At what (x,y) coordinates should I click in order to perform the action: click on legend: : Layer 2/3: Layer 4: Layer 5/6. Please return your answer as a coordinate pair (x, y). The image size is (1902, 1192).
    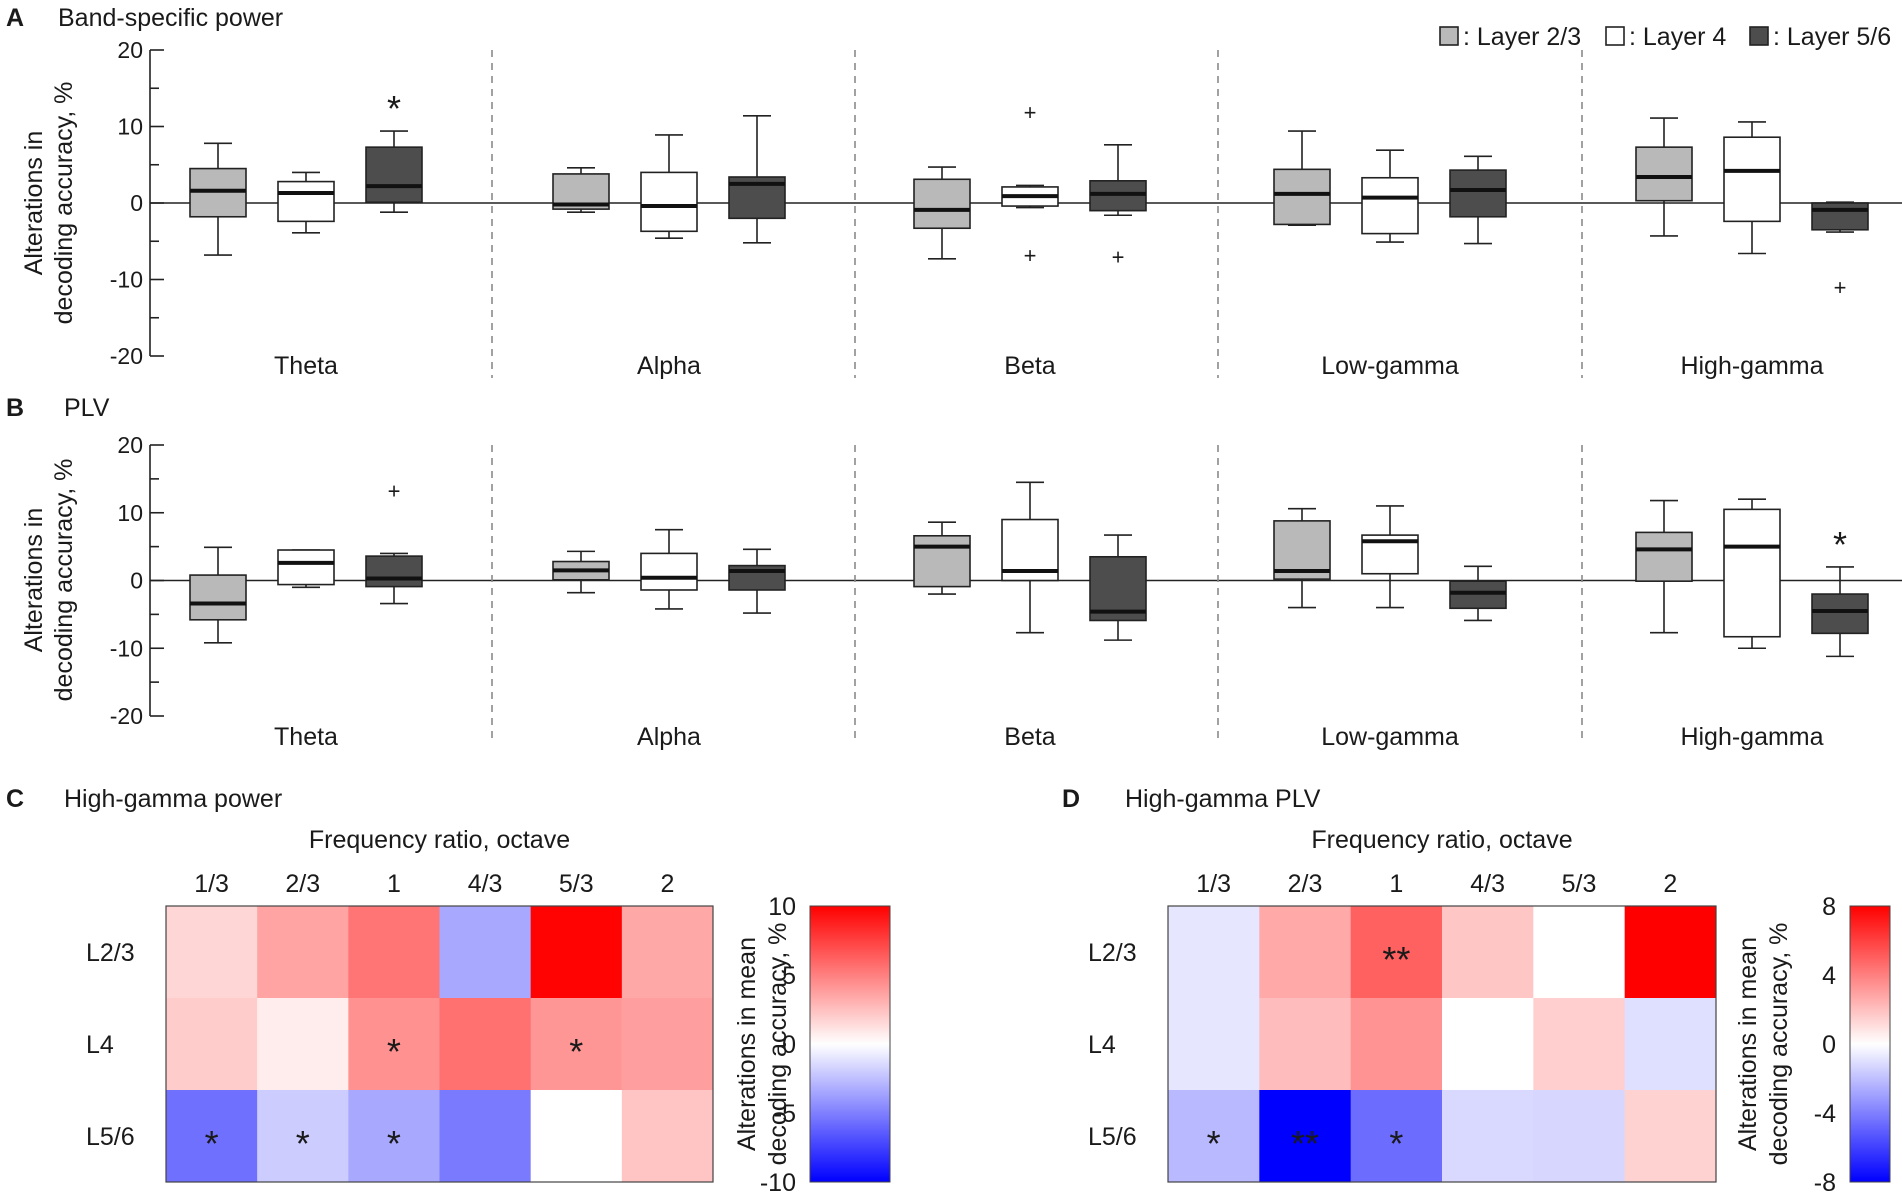
    Looking at the image, I should click on (1665, 37).